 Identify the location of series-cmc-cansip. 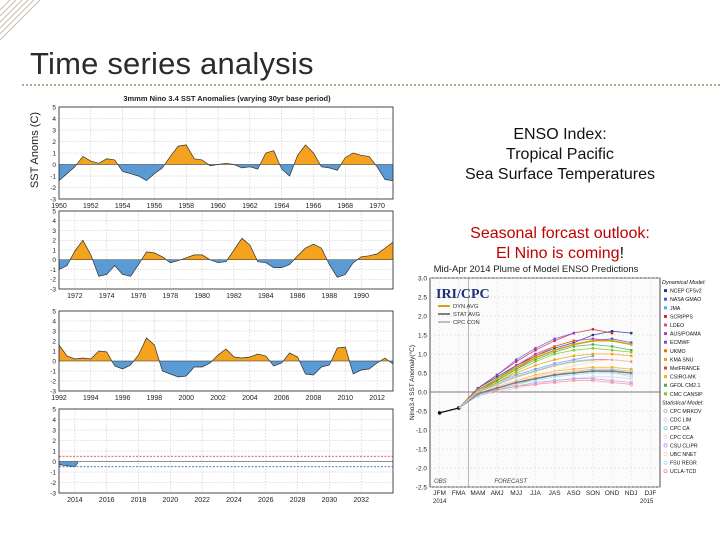
(545, 378).